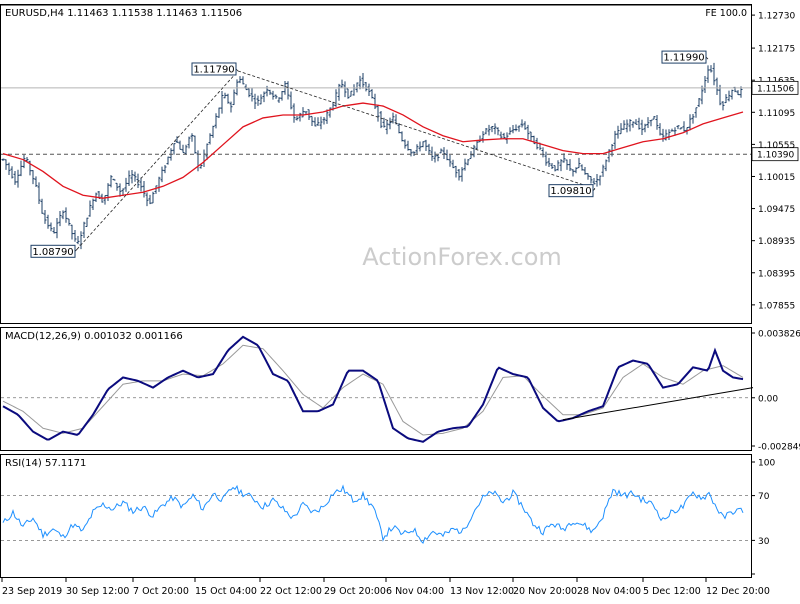 The image size is (800, 604). I want to click on fe-label: FE 100.0, so click(726, 13).